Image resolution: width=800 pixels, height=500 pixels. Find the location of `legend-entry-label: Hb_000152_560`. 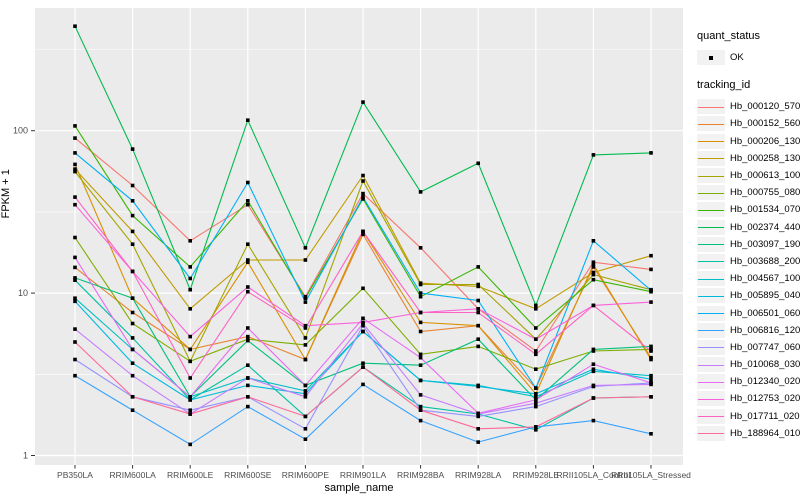

legend-entry-label: Hb_000152_560 is located at coordinates (765, 124).